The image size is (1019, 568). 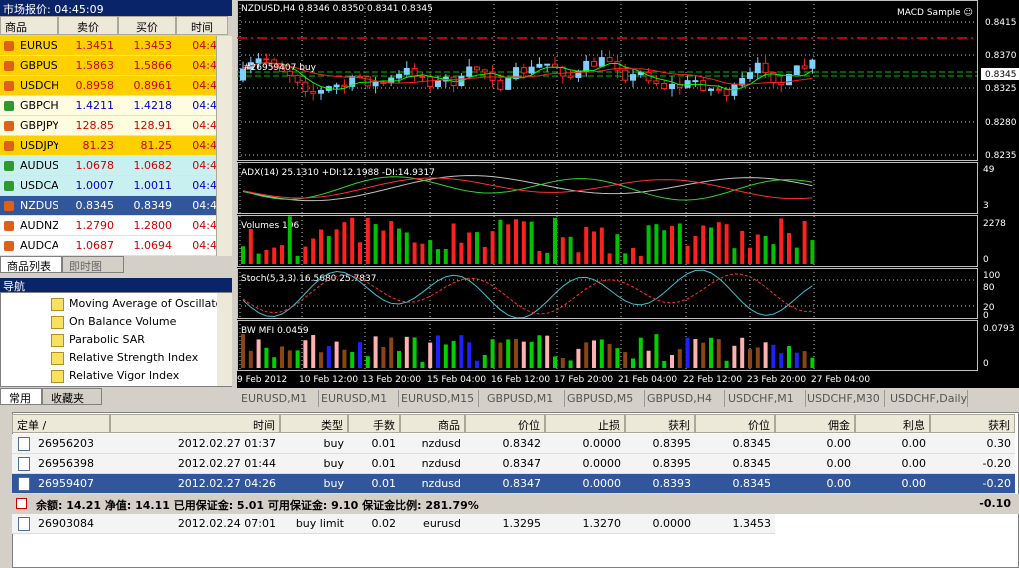 I want to click on mw-cell: 1.5863, so click(x=88, y=66).